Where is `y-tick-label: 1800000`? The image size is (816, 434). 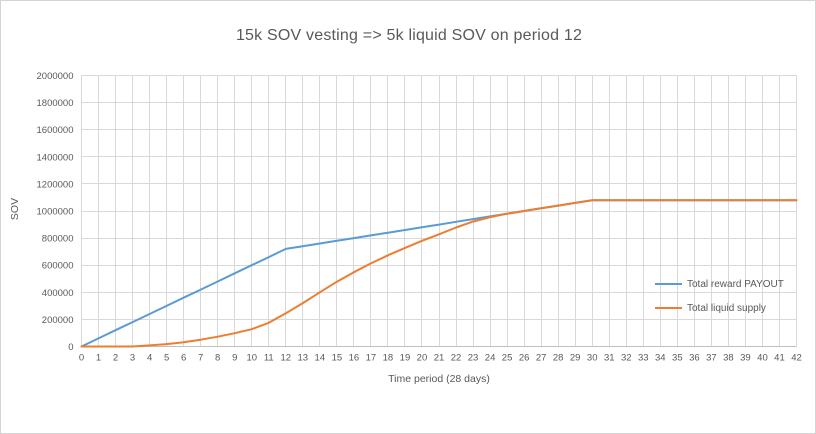
y-tick-label: 1800000 is located at coordinates (55, 103).